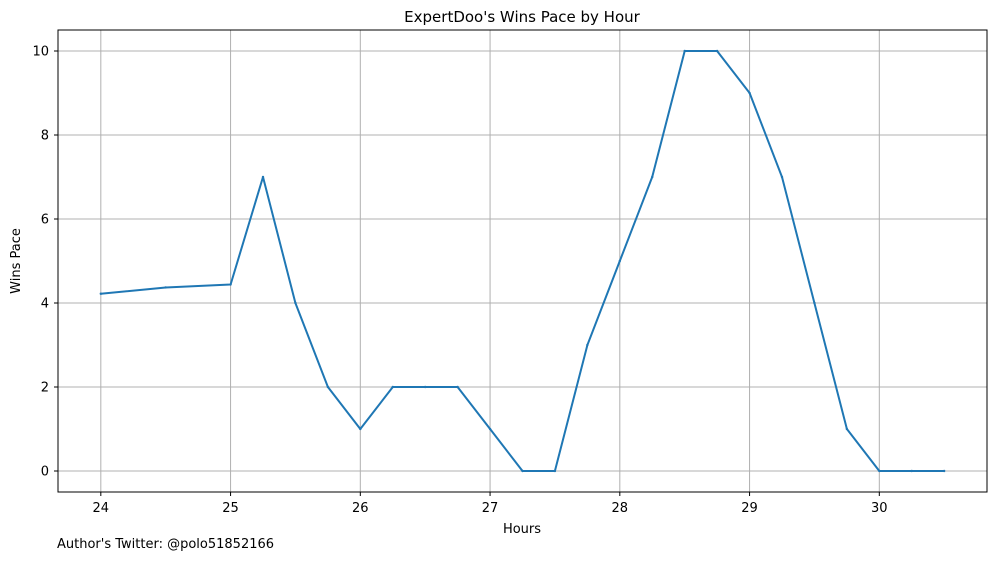  I want to click on x-tick-label: 28, so click(620, 508).